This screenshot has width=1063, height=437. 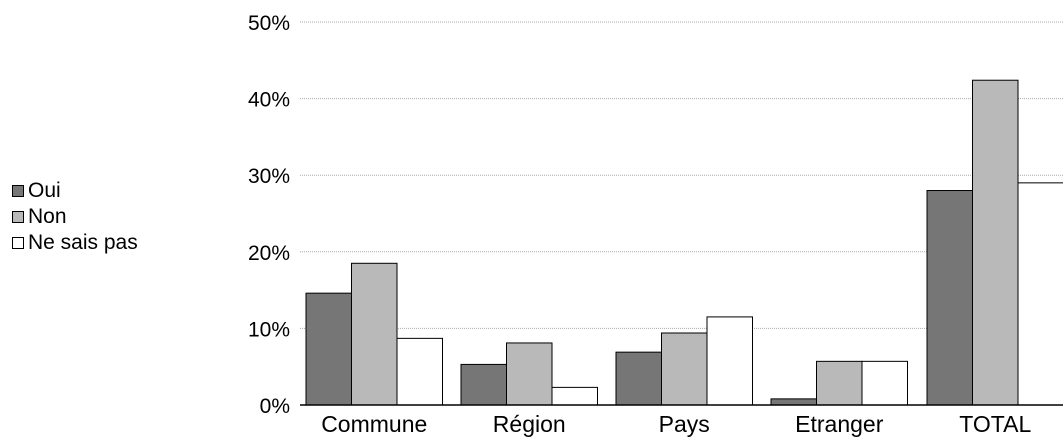 What do you see at coordinates (884, 383) in the screenshot?
I see `bar-etranger-ne-sais-pas` at bounding box center [884, 383].